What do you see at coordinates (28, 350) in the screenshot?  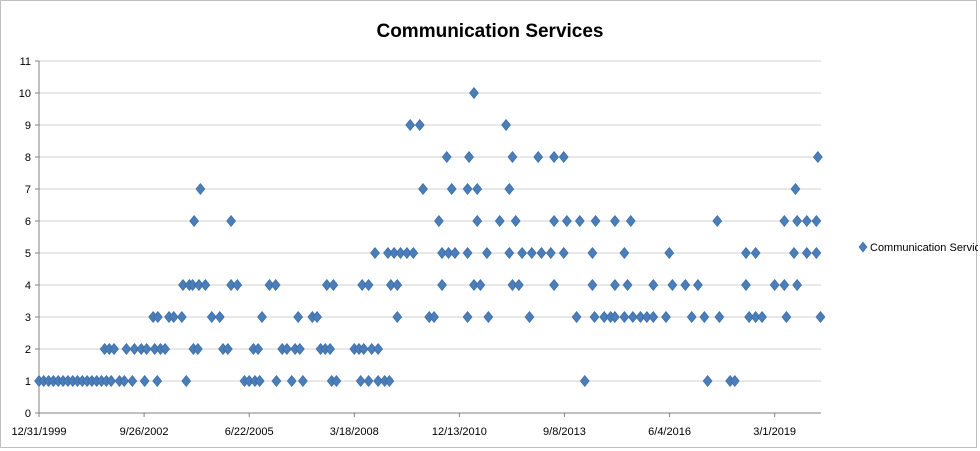 I see `y-tick-label: 2` at bounding box center [28, 350].